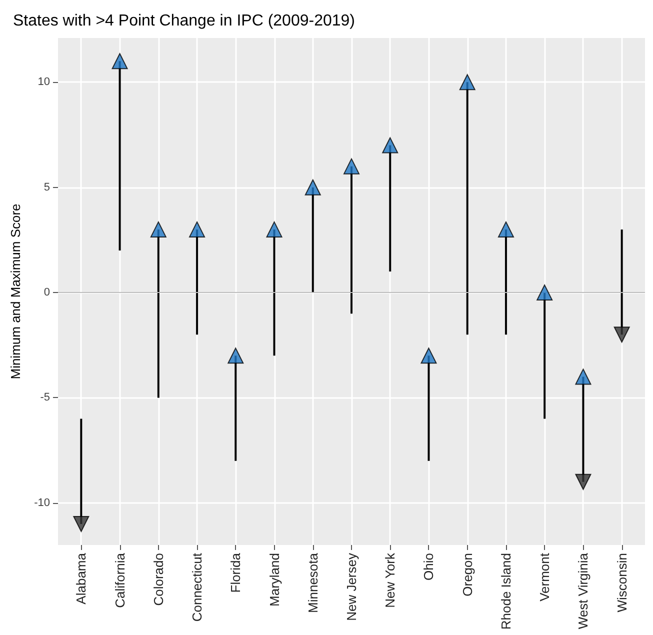 The image size is (653, 635). What do you see at coordinates (184, 21) in the screenshot?
I see `chart-title: States with >4 Point Change in IPC (2009-2019)` at bounding box center [184, 21].